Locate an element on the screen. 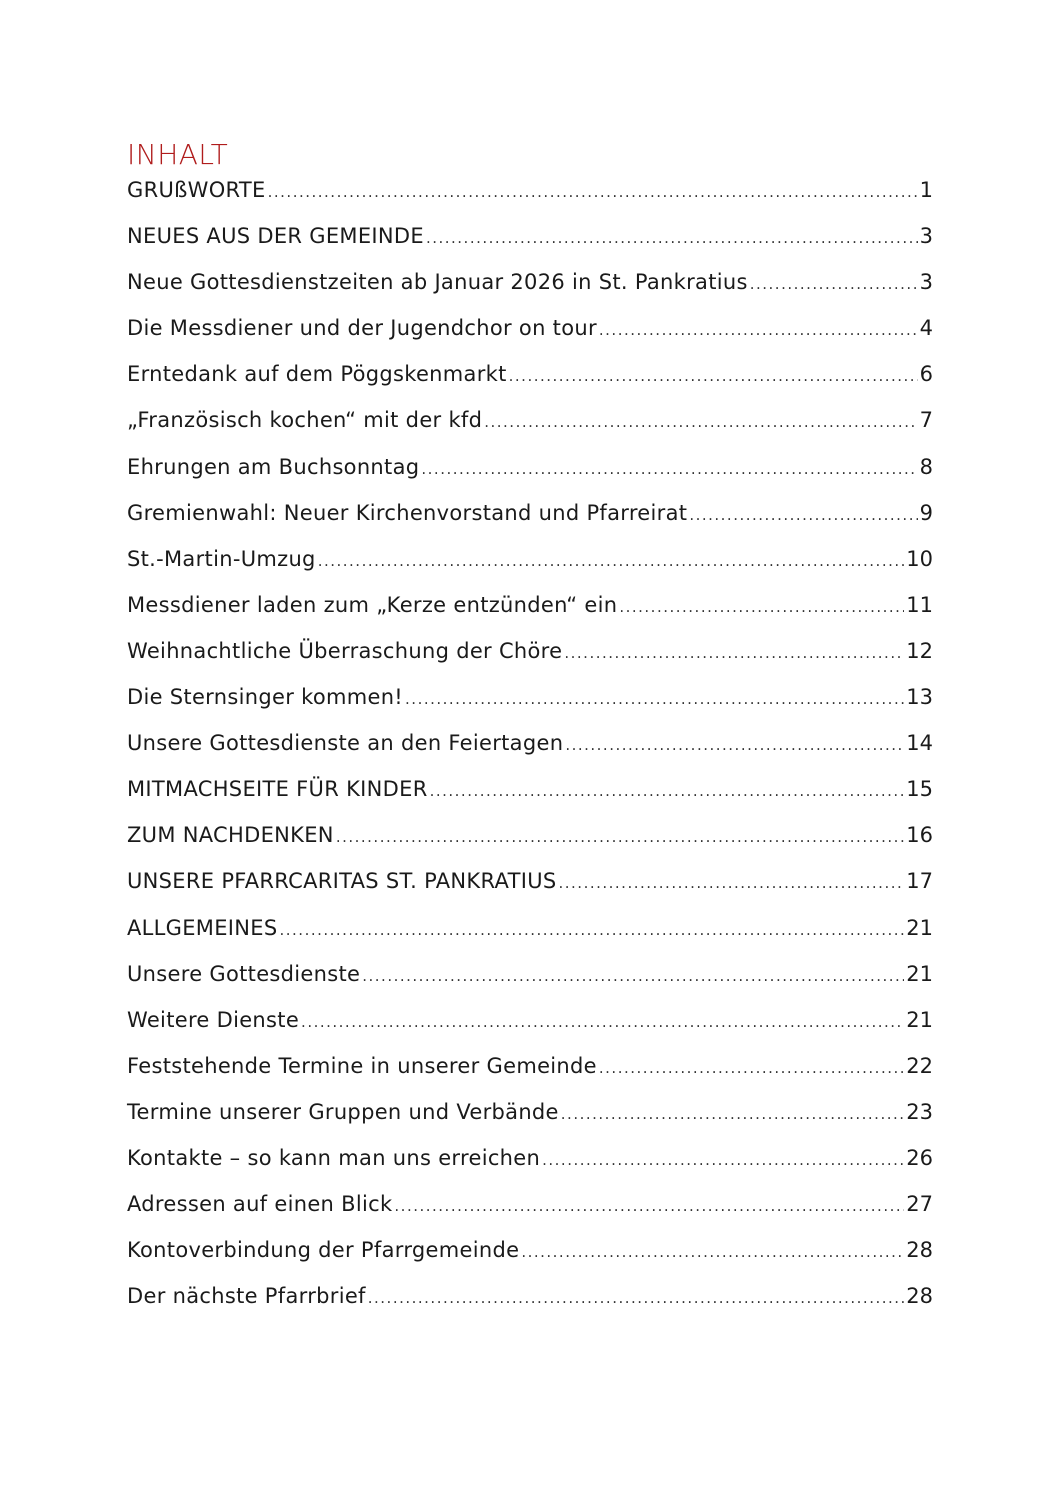 This screenshot has width=1061, height=1500. toc-entry: Kontakte – so kann man uns erreichen 26 is located at coordinates (530, 1169).